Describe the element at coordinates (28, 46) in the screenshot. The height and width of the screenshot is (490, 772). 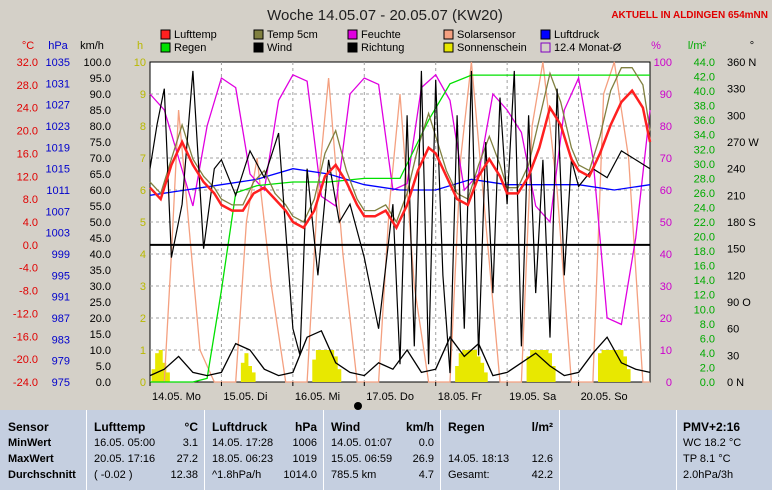
I see `axis-unit-celsius: °C` at that location.